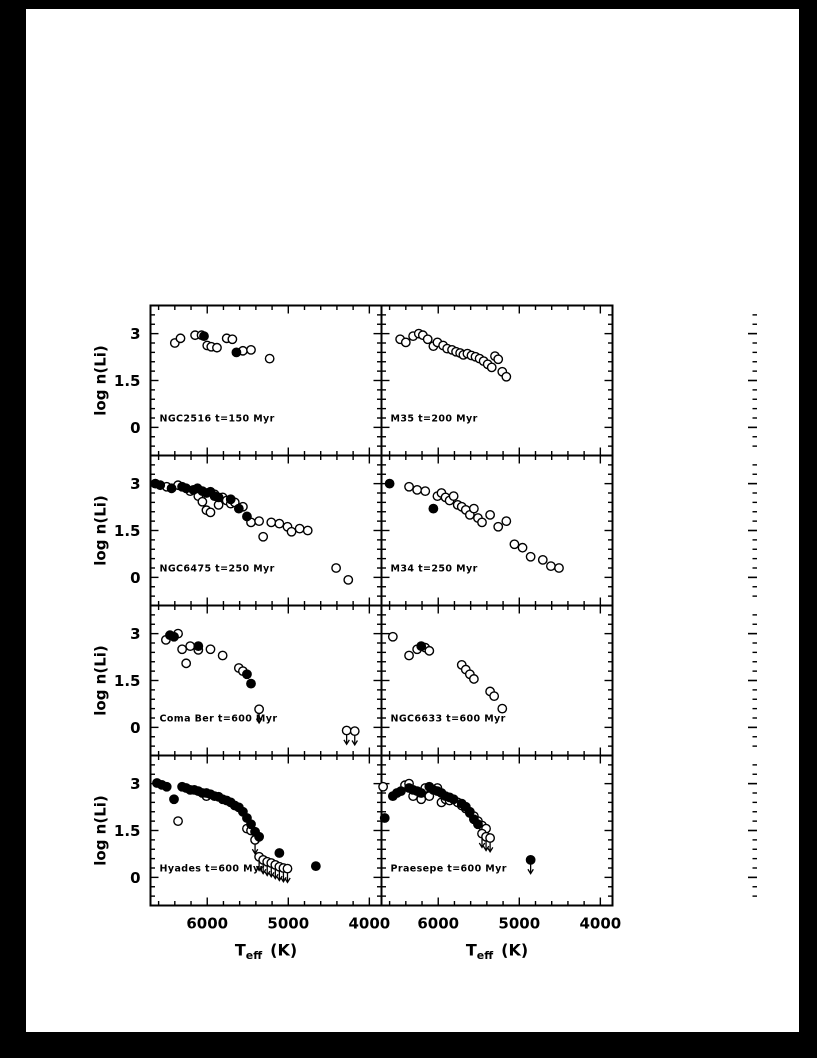 Image resolution: width=817 pixels, height=1058 pixels. Describe the element at coordinates (752, 605) in the screenshot. I see `cropped-right-axis-ticks` at that location.